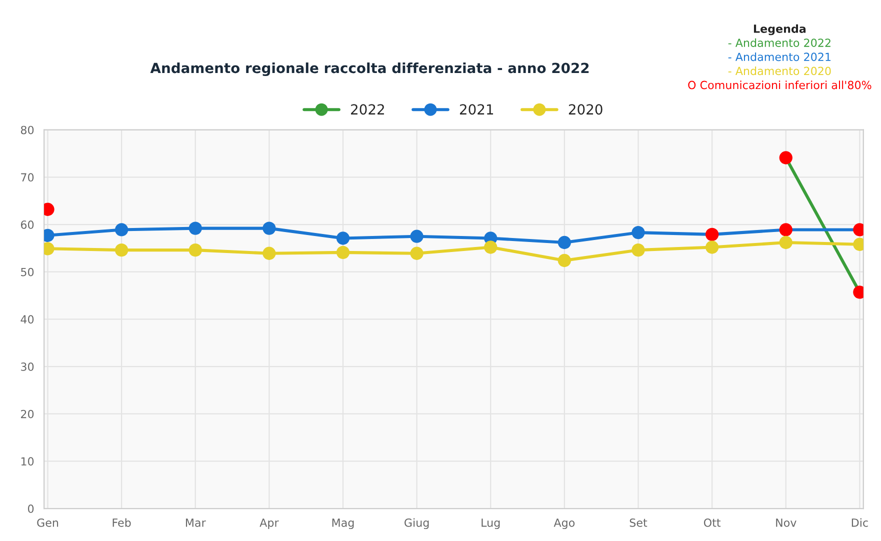  Describe the element at coordinates (269, 524) in the screenshot. I see `x-tick-label: Apr` at that location.